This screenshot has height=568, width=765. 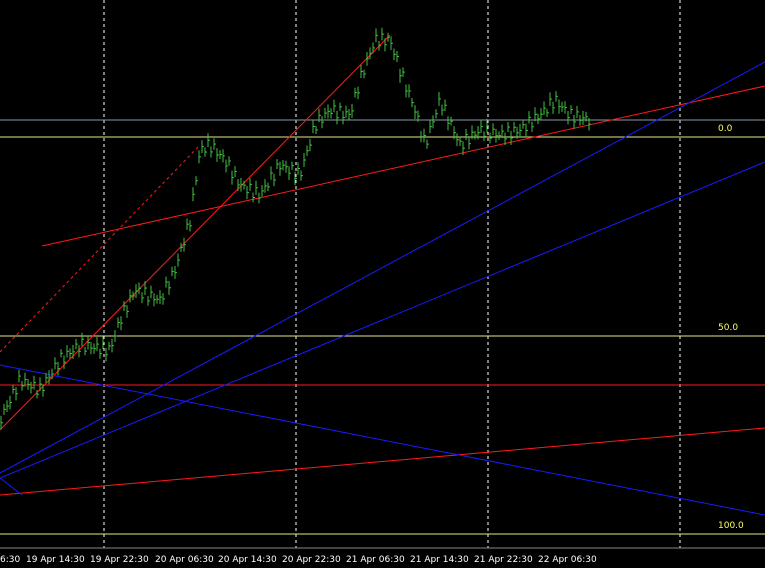 What do you see at coordinates (311, 560) in the screenshot?
I see `time-label: 20 Apr 22:30` at bounding box center [311, 560].